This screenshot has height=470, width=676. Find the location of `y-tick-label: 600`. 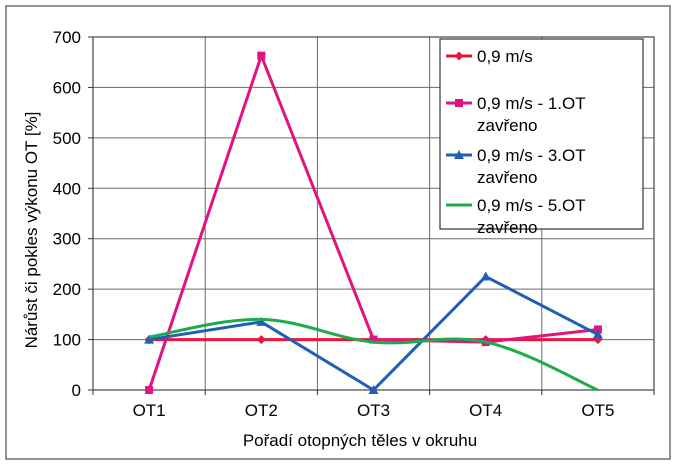

y-tick-label: 600 is located at coordinates (67, 87).